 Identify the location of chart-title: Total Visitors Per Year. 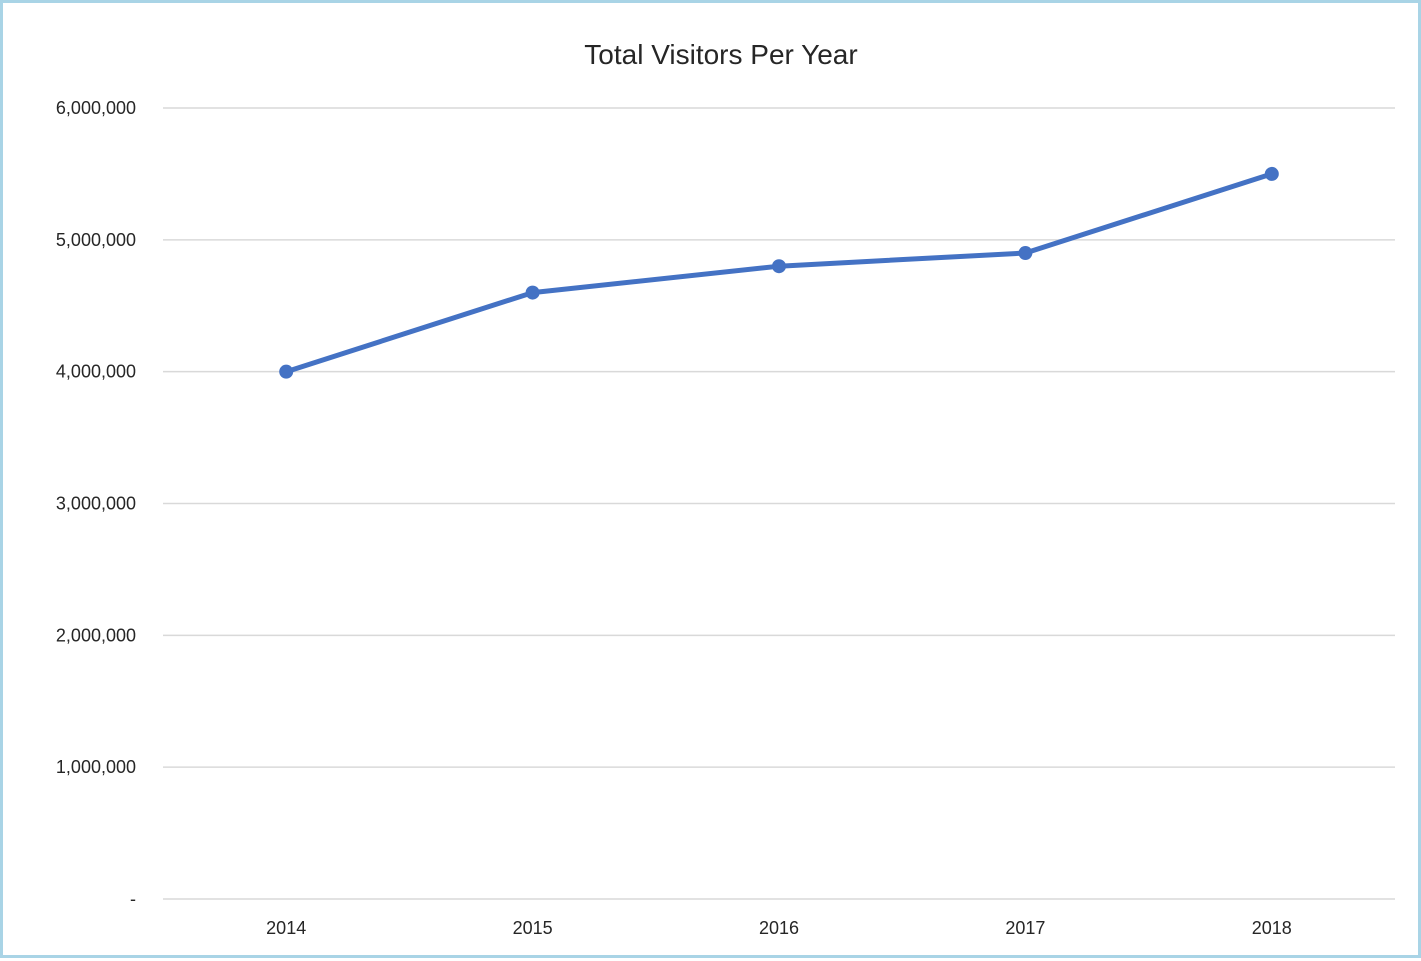
(720, 54).